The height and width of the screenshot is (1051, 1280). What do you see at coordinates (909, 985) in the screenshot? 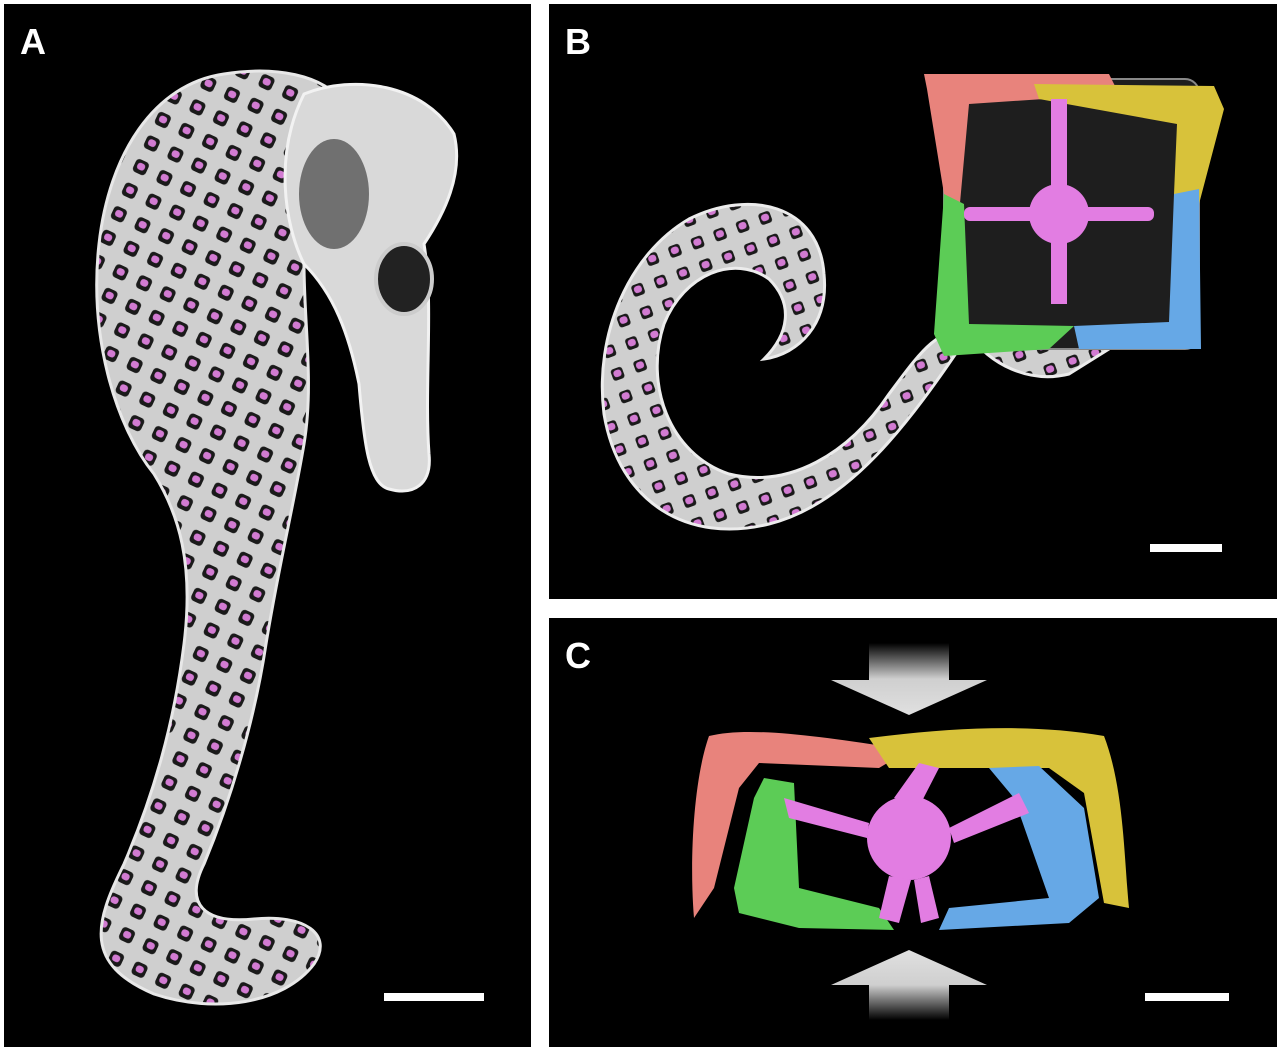
I see `arrow-up-icon` at bounding box center [909, 985].